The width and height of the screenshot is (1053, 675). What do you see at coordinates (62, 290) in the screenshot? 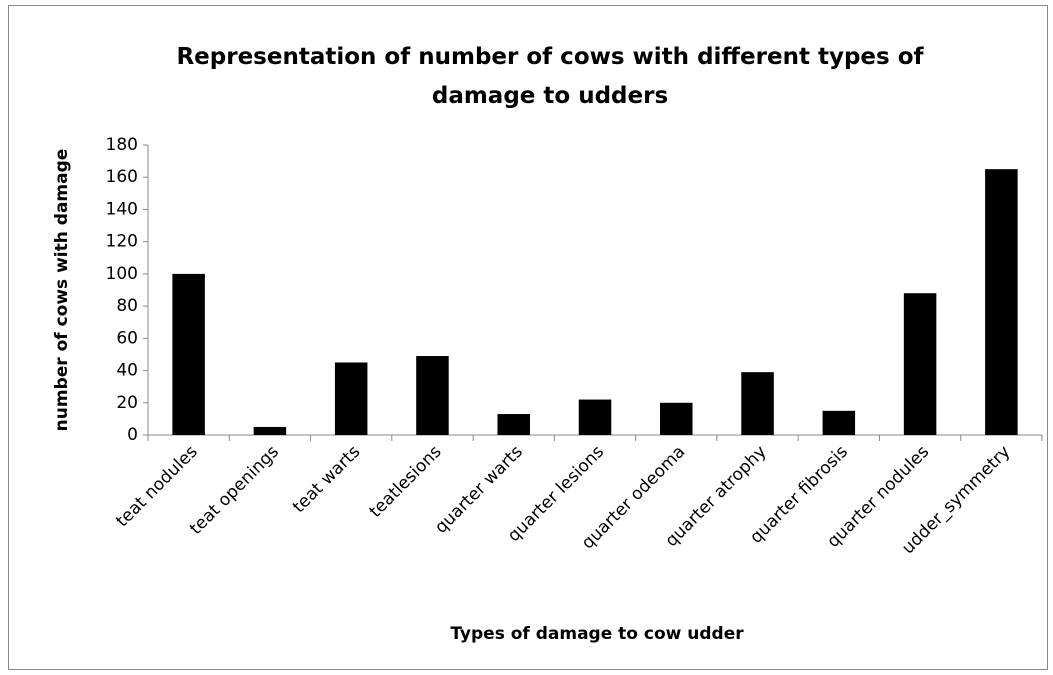
I see `y-axis-title: number of cows with damage` at bounding box center [62, 290].